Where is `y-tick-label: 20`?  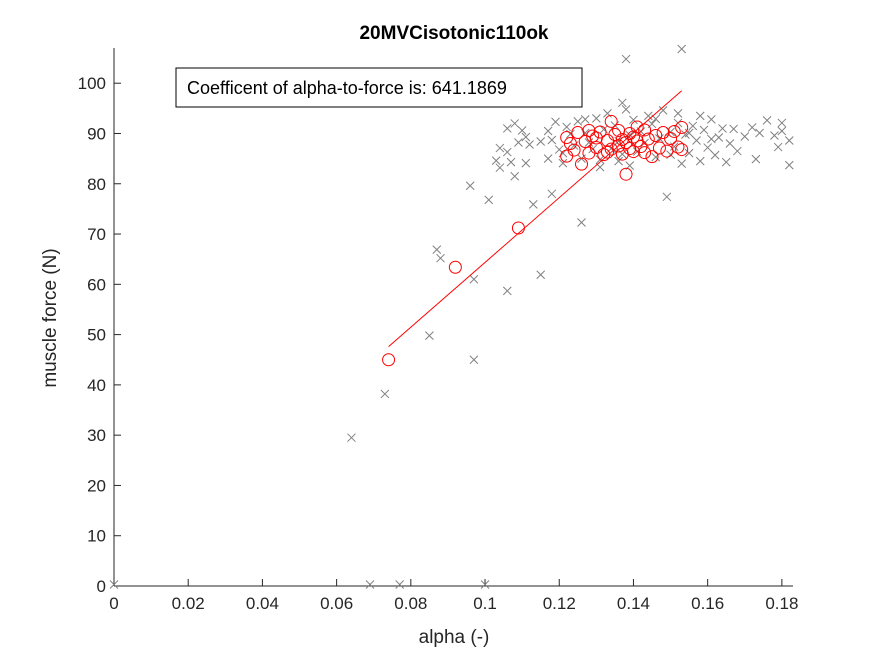 y-tick-label: 20 is located at coordinates (96, 485).